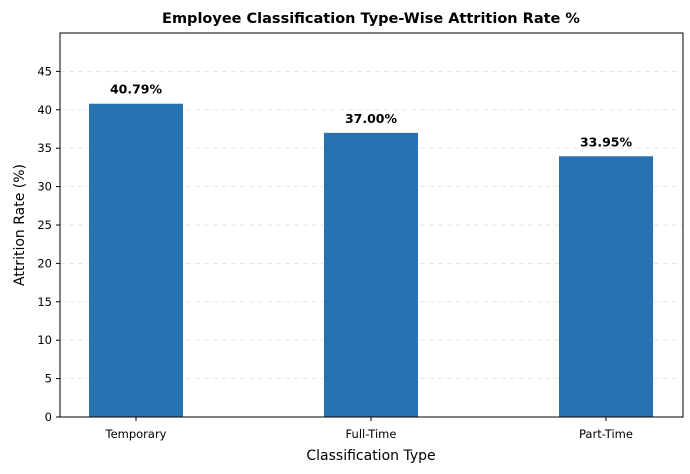 This screenshot has width=690, height=474. I want to click on y-tick-label: 15, so click(44, 302).